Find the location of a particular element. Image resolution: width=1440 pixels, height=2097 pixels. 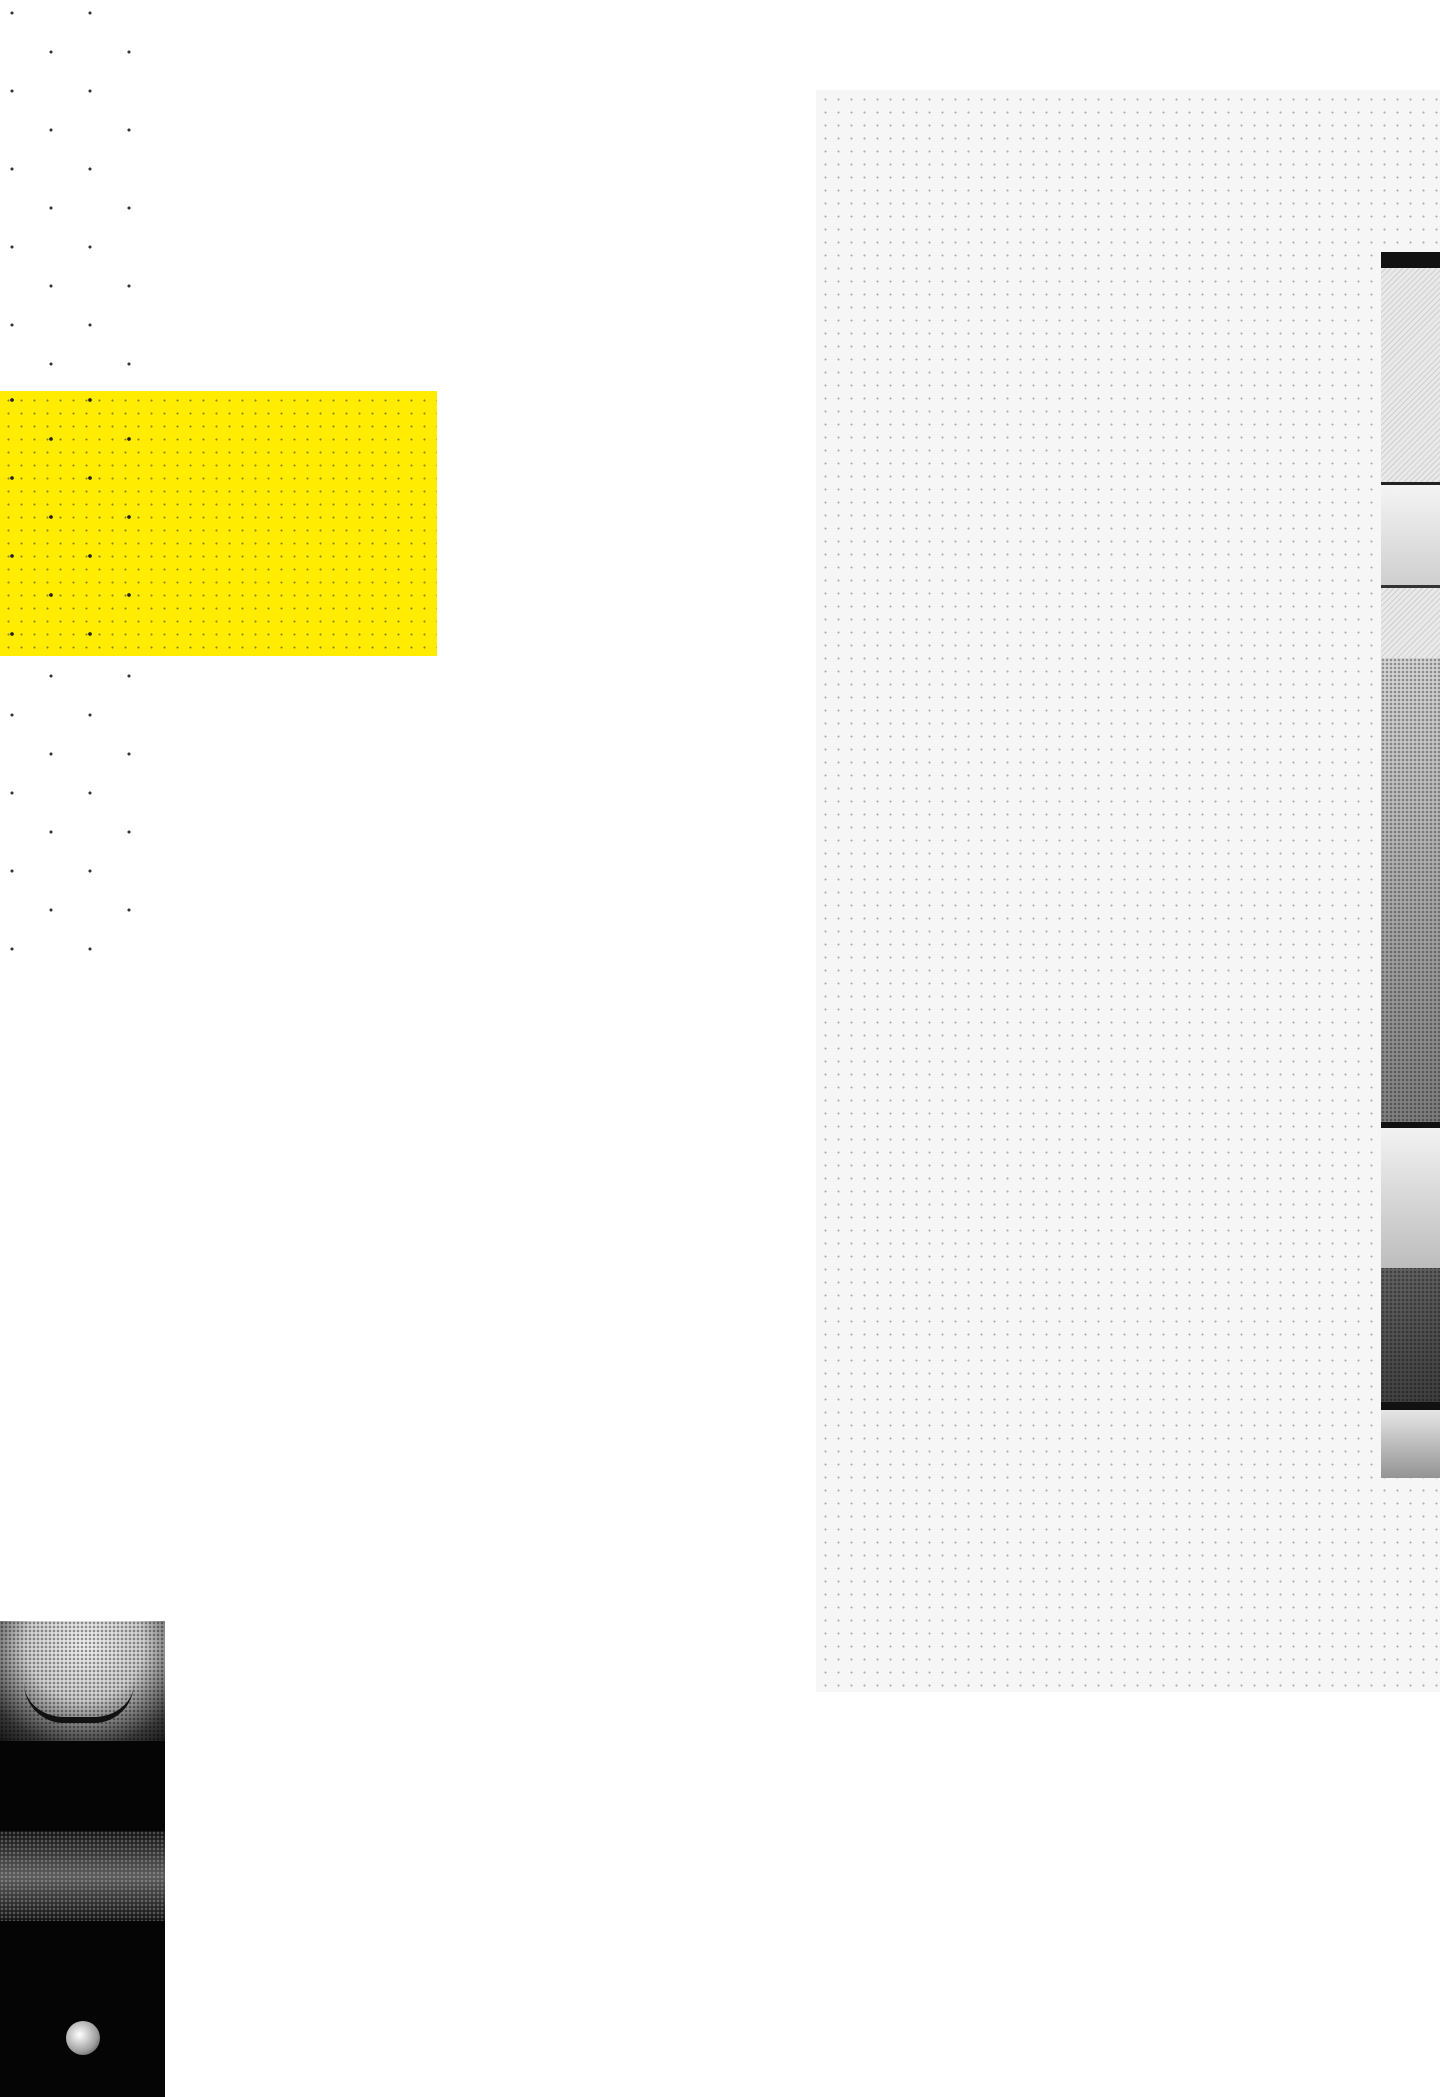

photo-lower-area is located at coordinates (1410, 1068).